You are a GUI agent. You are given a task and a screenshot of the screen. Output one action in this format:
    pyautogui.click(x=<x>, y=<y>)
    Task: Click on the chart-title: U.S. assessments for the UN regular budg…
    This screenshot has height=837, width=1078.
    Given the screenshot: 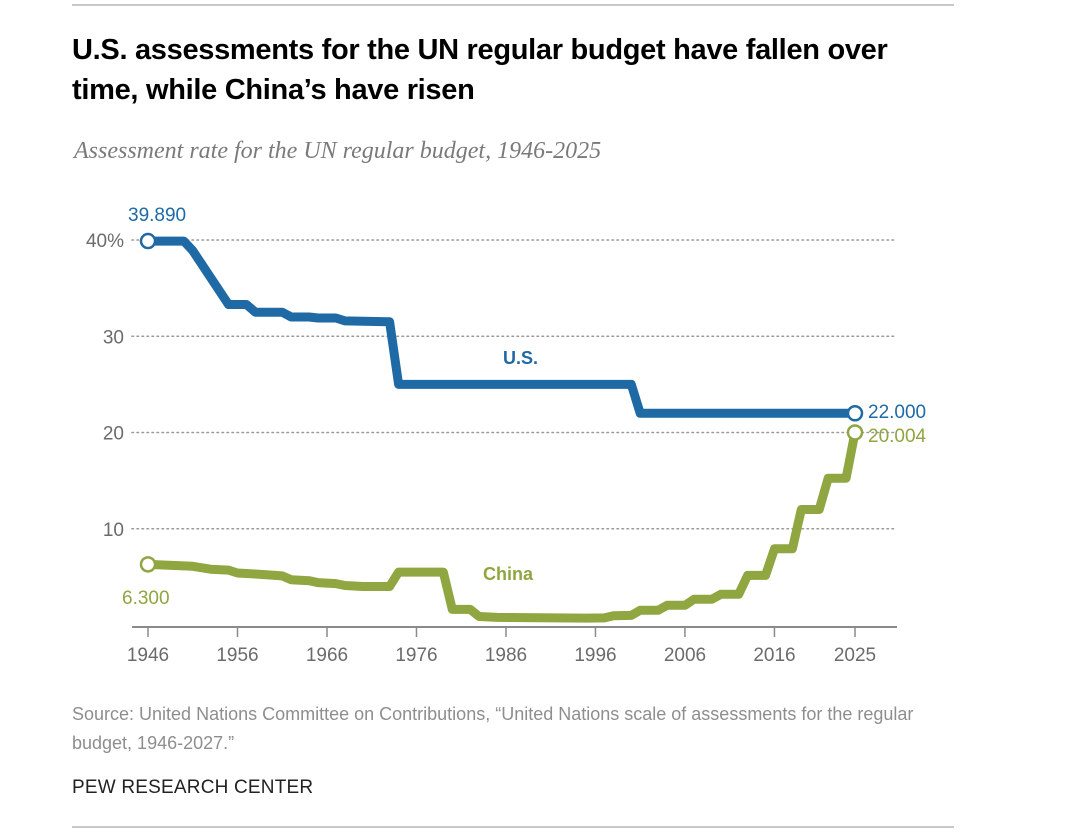 What is the action you would take?
    pyautogui.click(x=480, y=70)
    